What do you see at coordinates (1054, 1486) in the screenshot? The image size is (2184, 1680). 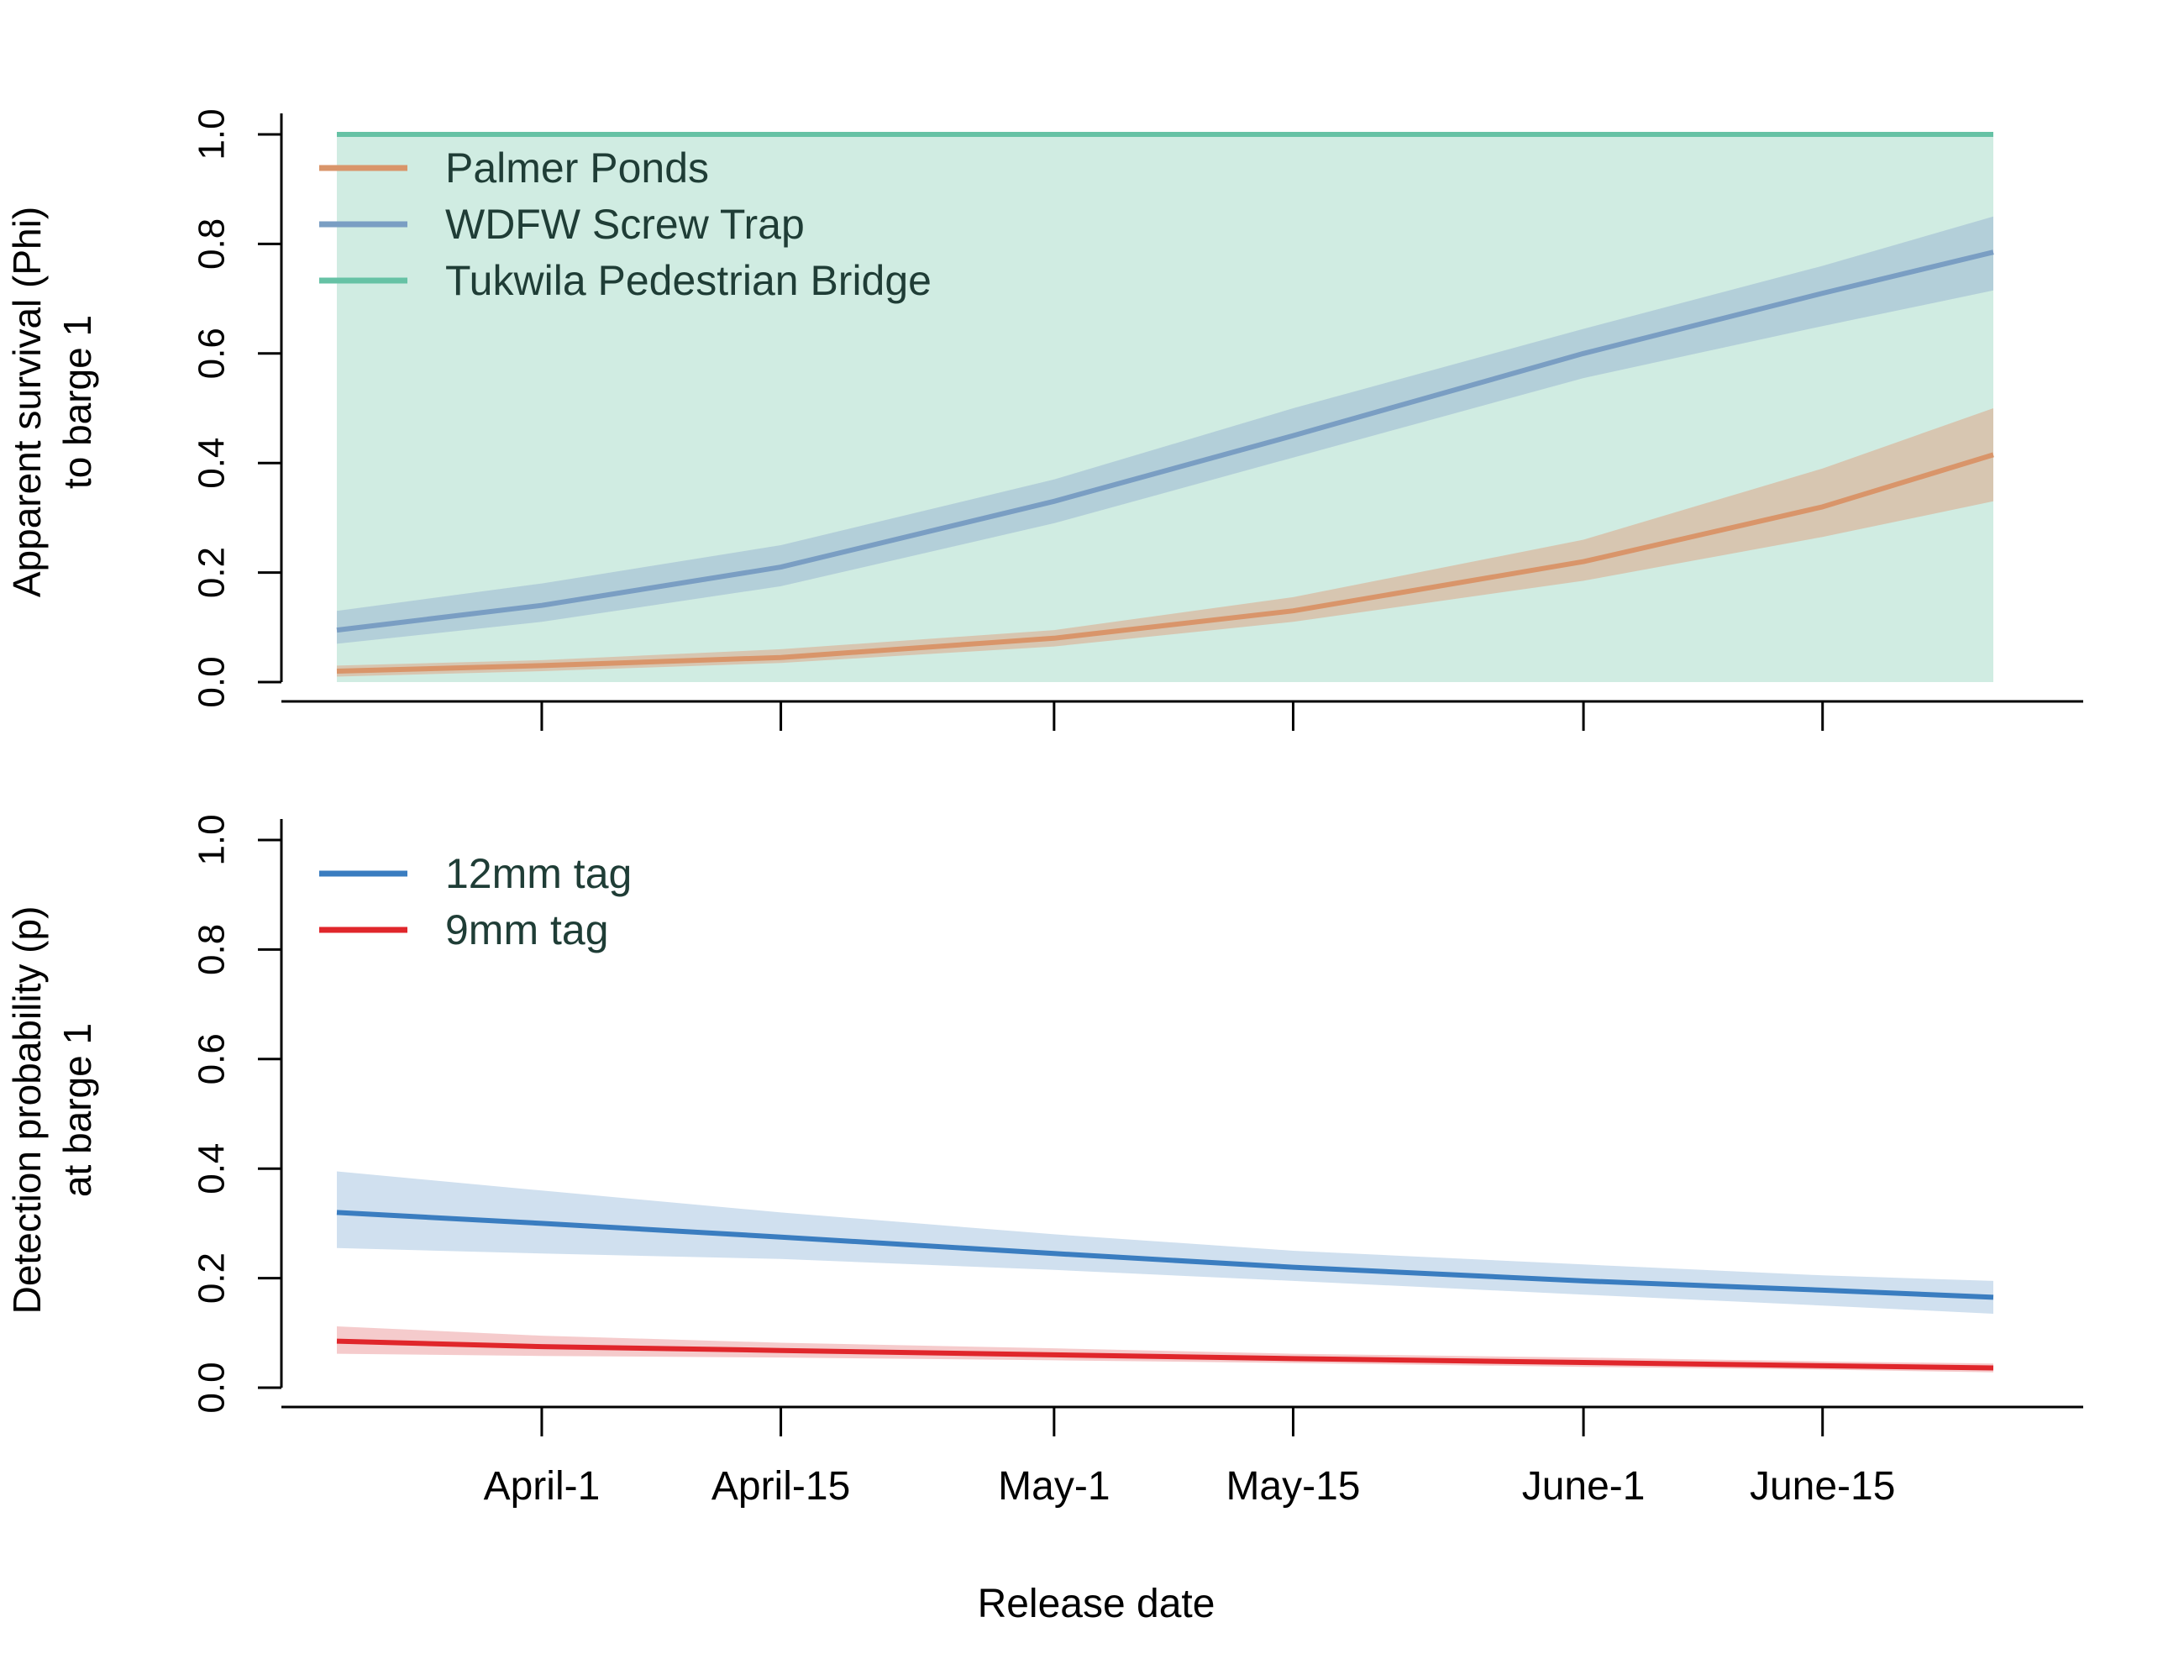 I see `x-tick-label: May-1` at bounding box center [1054, 1486].